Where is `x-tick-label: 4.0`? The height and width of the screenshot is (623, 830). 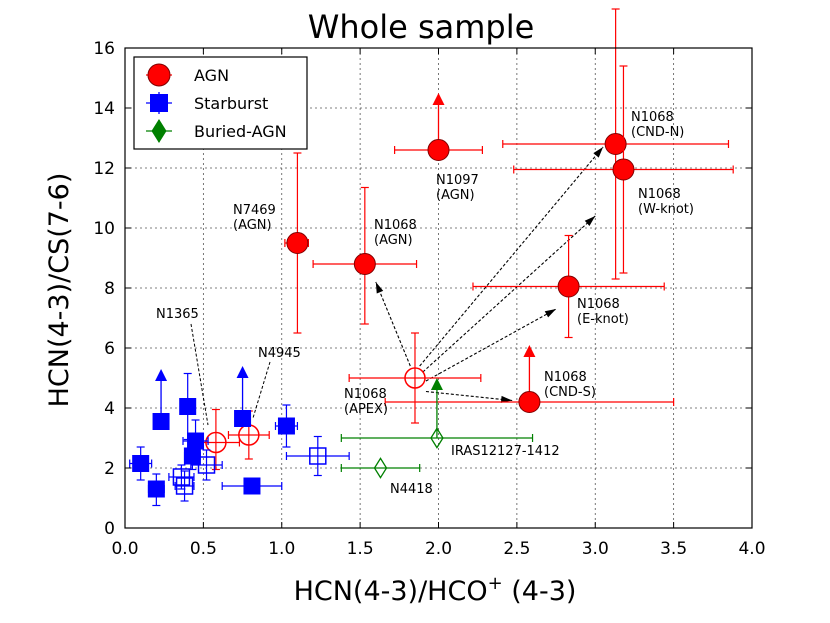 x-tick-label: 4.0 is located at coordinates (751, 549).